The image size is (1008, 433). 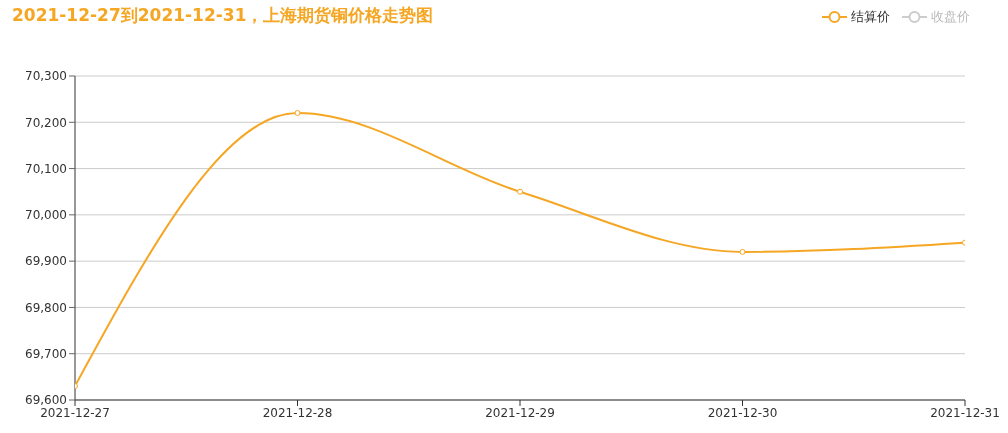 What do you see at coordinates (520, 412) in the screenshot?
I see `x-tick-label: 2021-12-29` at bounding box center [520, 412].